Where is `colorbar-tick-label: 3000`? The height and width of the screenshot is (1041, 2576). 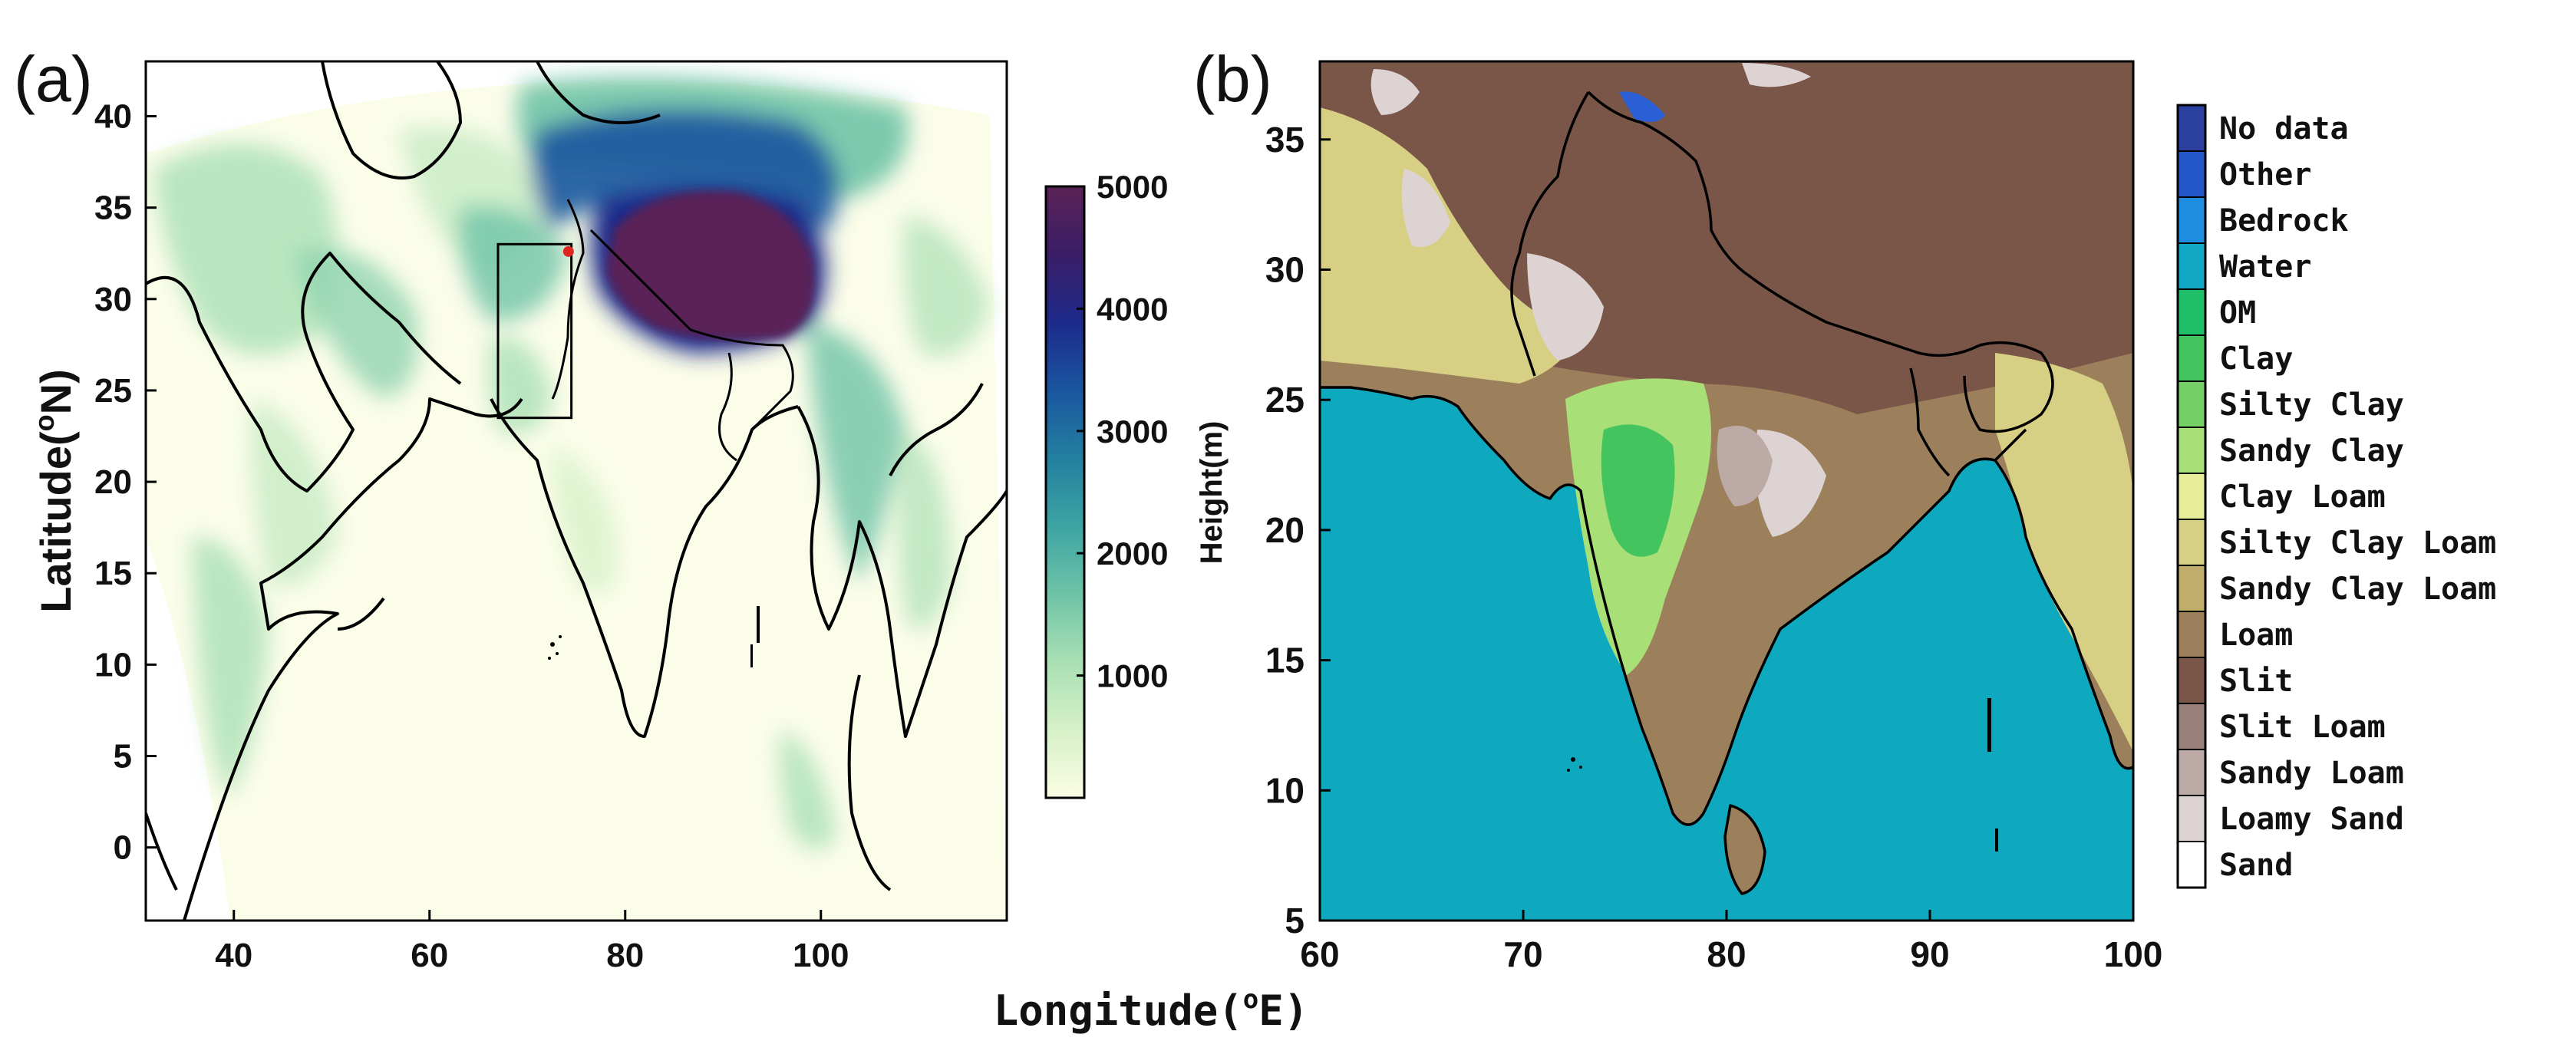 colorbar-tick-label: 3000 is located at coordinates (1132, 431).